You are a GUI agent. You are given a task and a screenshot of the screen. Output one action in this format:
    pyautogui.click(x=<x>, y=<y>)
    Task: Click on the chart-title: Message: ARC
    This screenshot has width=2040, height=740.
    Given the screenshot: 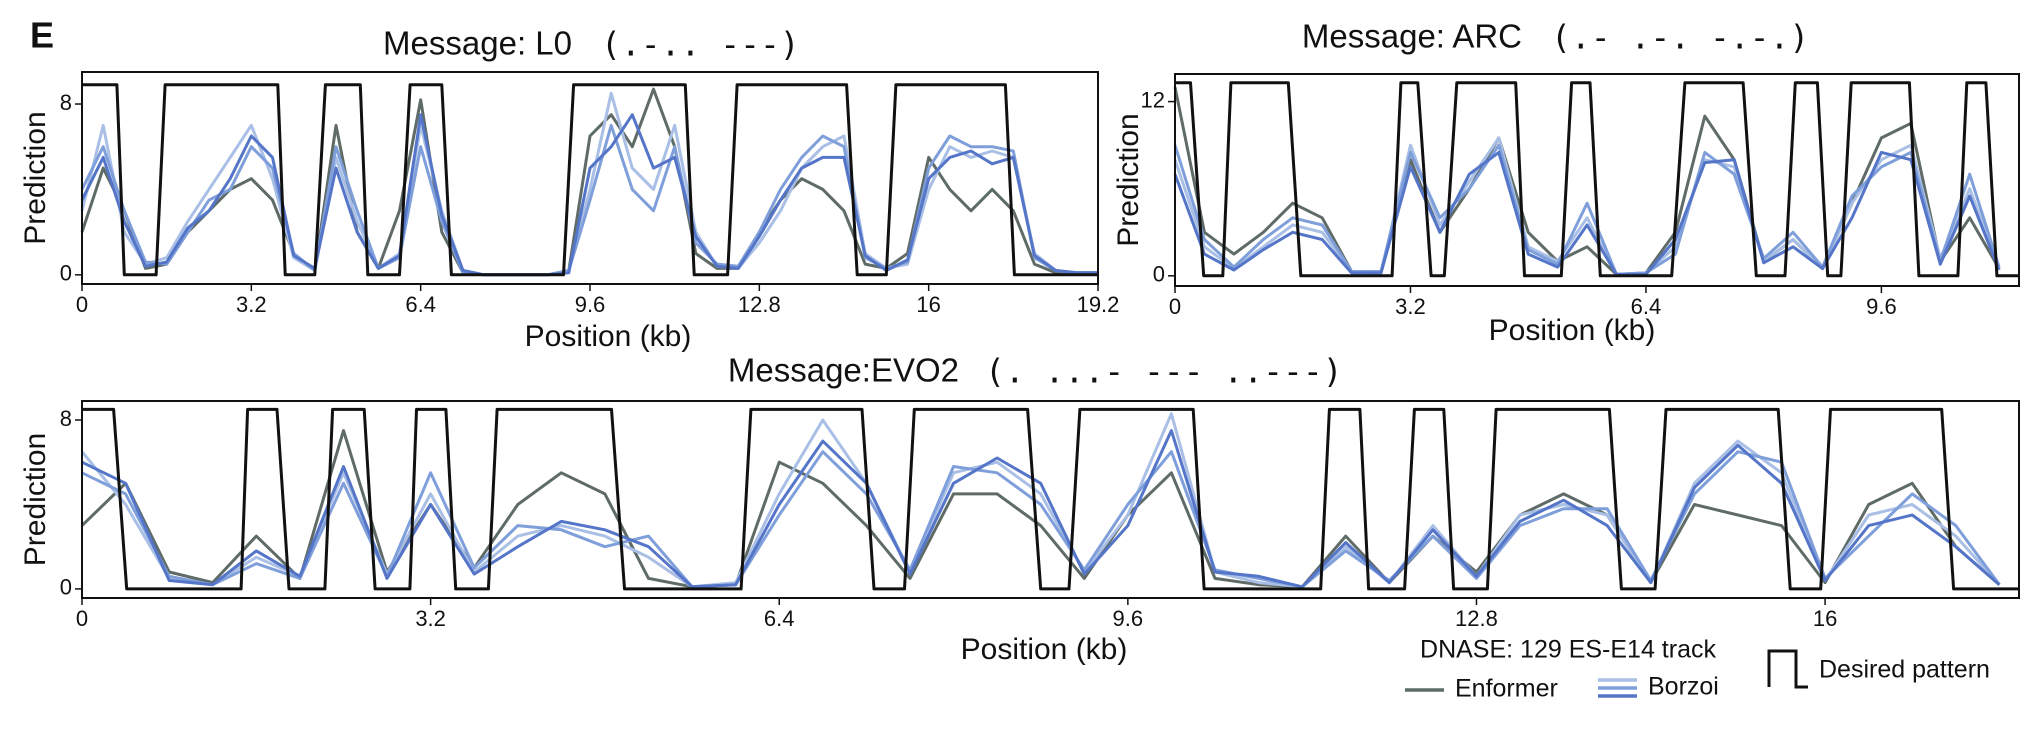 What is the action you would take?
    pyautogui.click(x=1412, y=36)
    